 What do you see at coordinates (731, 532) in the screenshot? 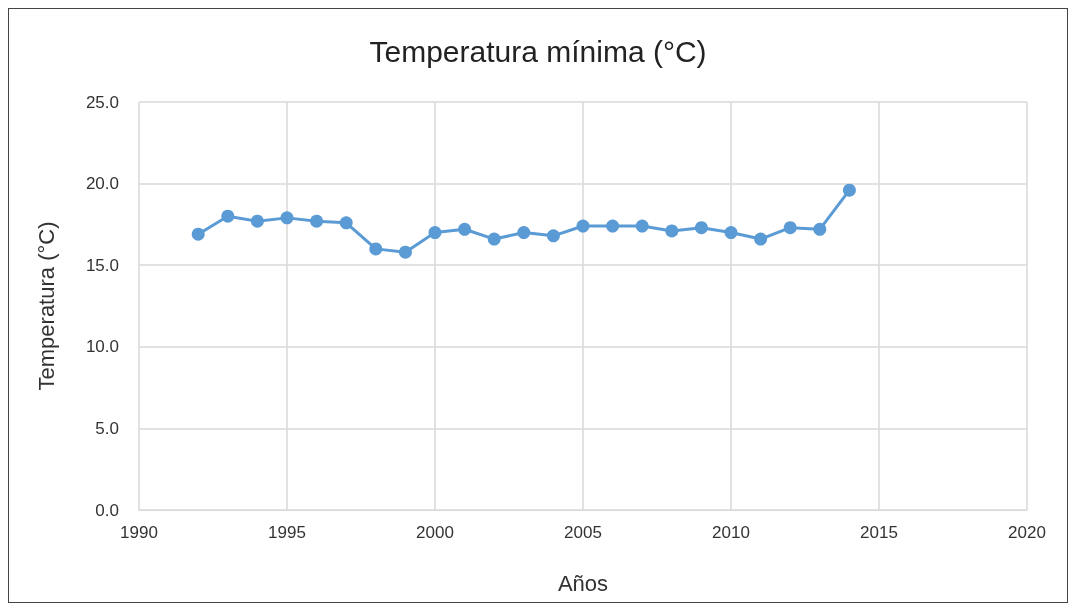
I see `x-tick-label: 2010` at bounding box center [731, 532].